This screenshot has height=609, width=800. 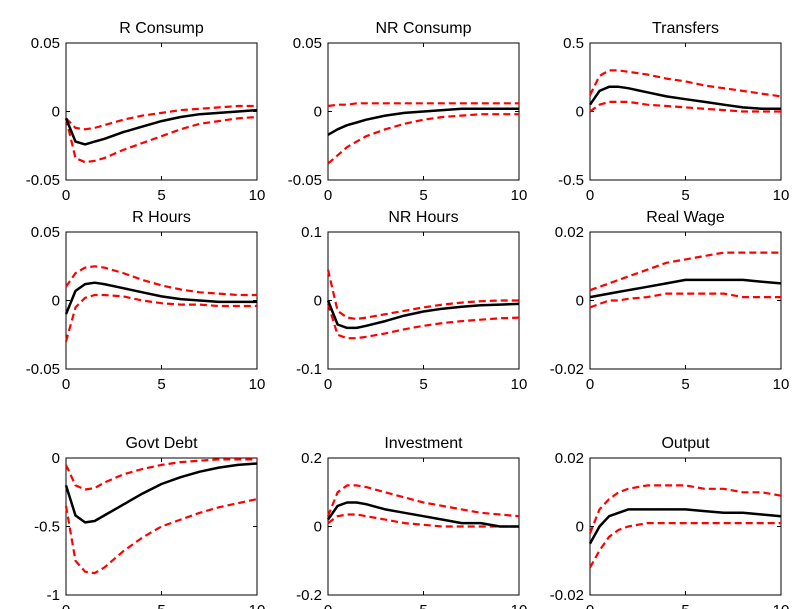 What do you see at coordinates (161, 217) in the screenshot?
I see `panel-title: R Hours` at bounding box center [161, 217].